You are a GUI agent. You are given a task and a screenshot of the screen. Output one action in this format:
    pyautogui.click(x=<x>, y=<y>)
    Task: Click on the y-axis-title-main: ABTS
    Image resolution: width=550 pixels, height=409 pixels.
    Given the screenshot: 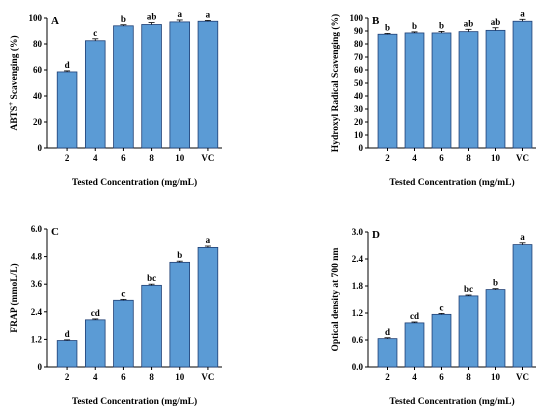 What is the action you would take?
    pyautogui.click(x=15, y=118)
    